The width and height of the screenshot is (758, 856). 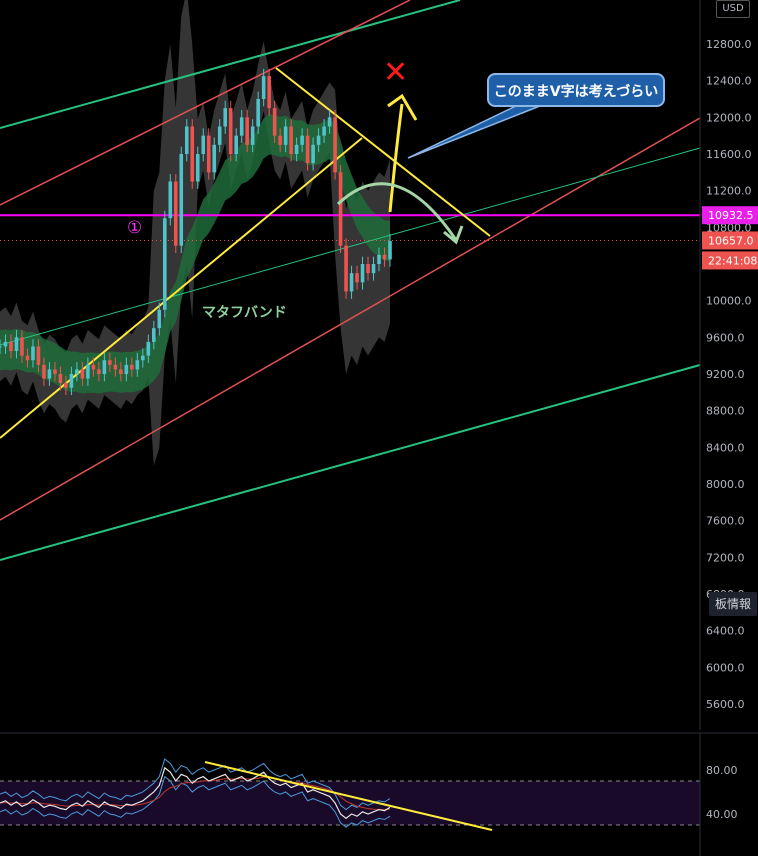 What do you see at coordinates (725, 521) in the screenshot?
I see `price-tick-label: 7600.0` at bounding box center [725, 521].